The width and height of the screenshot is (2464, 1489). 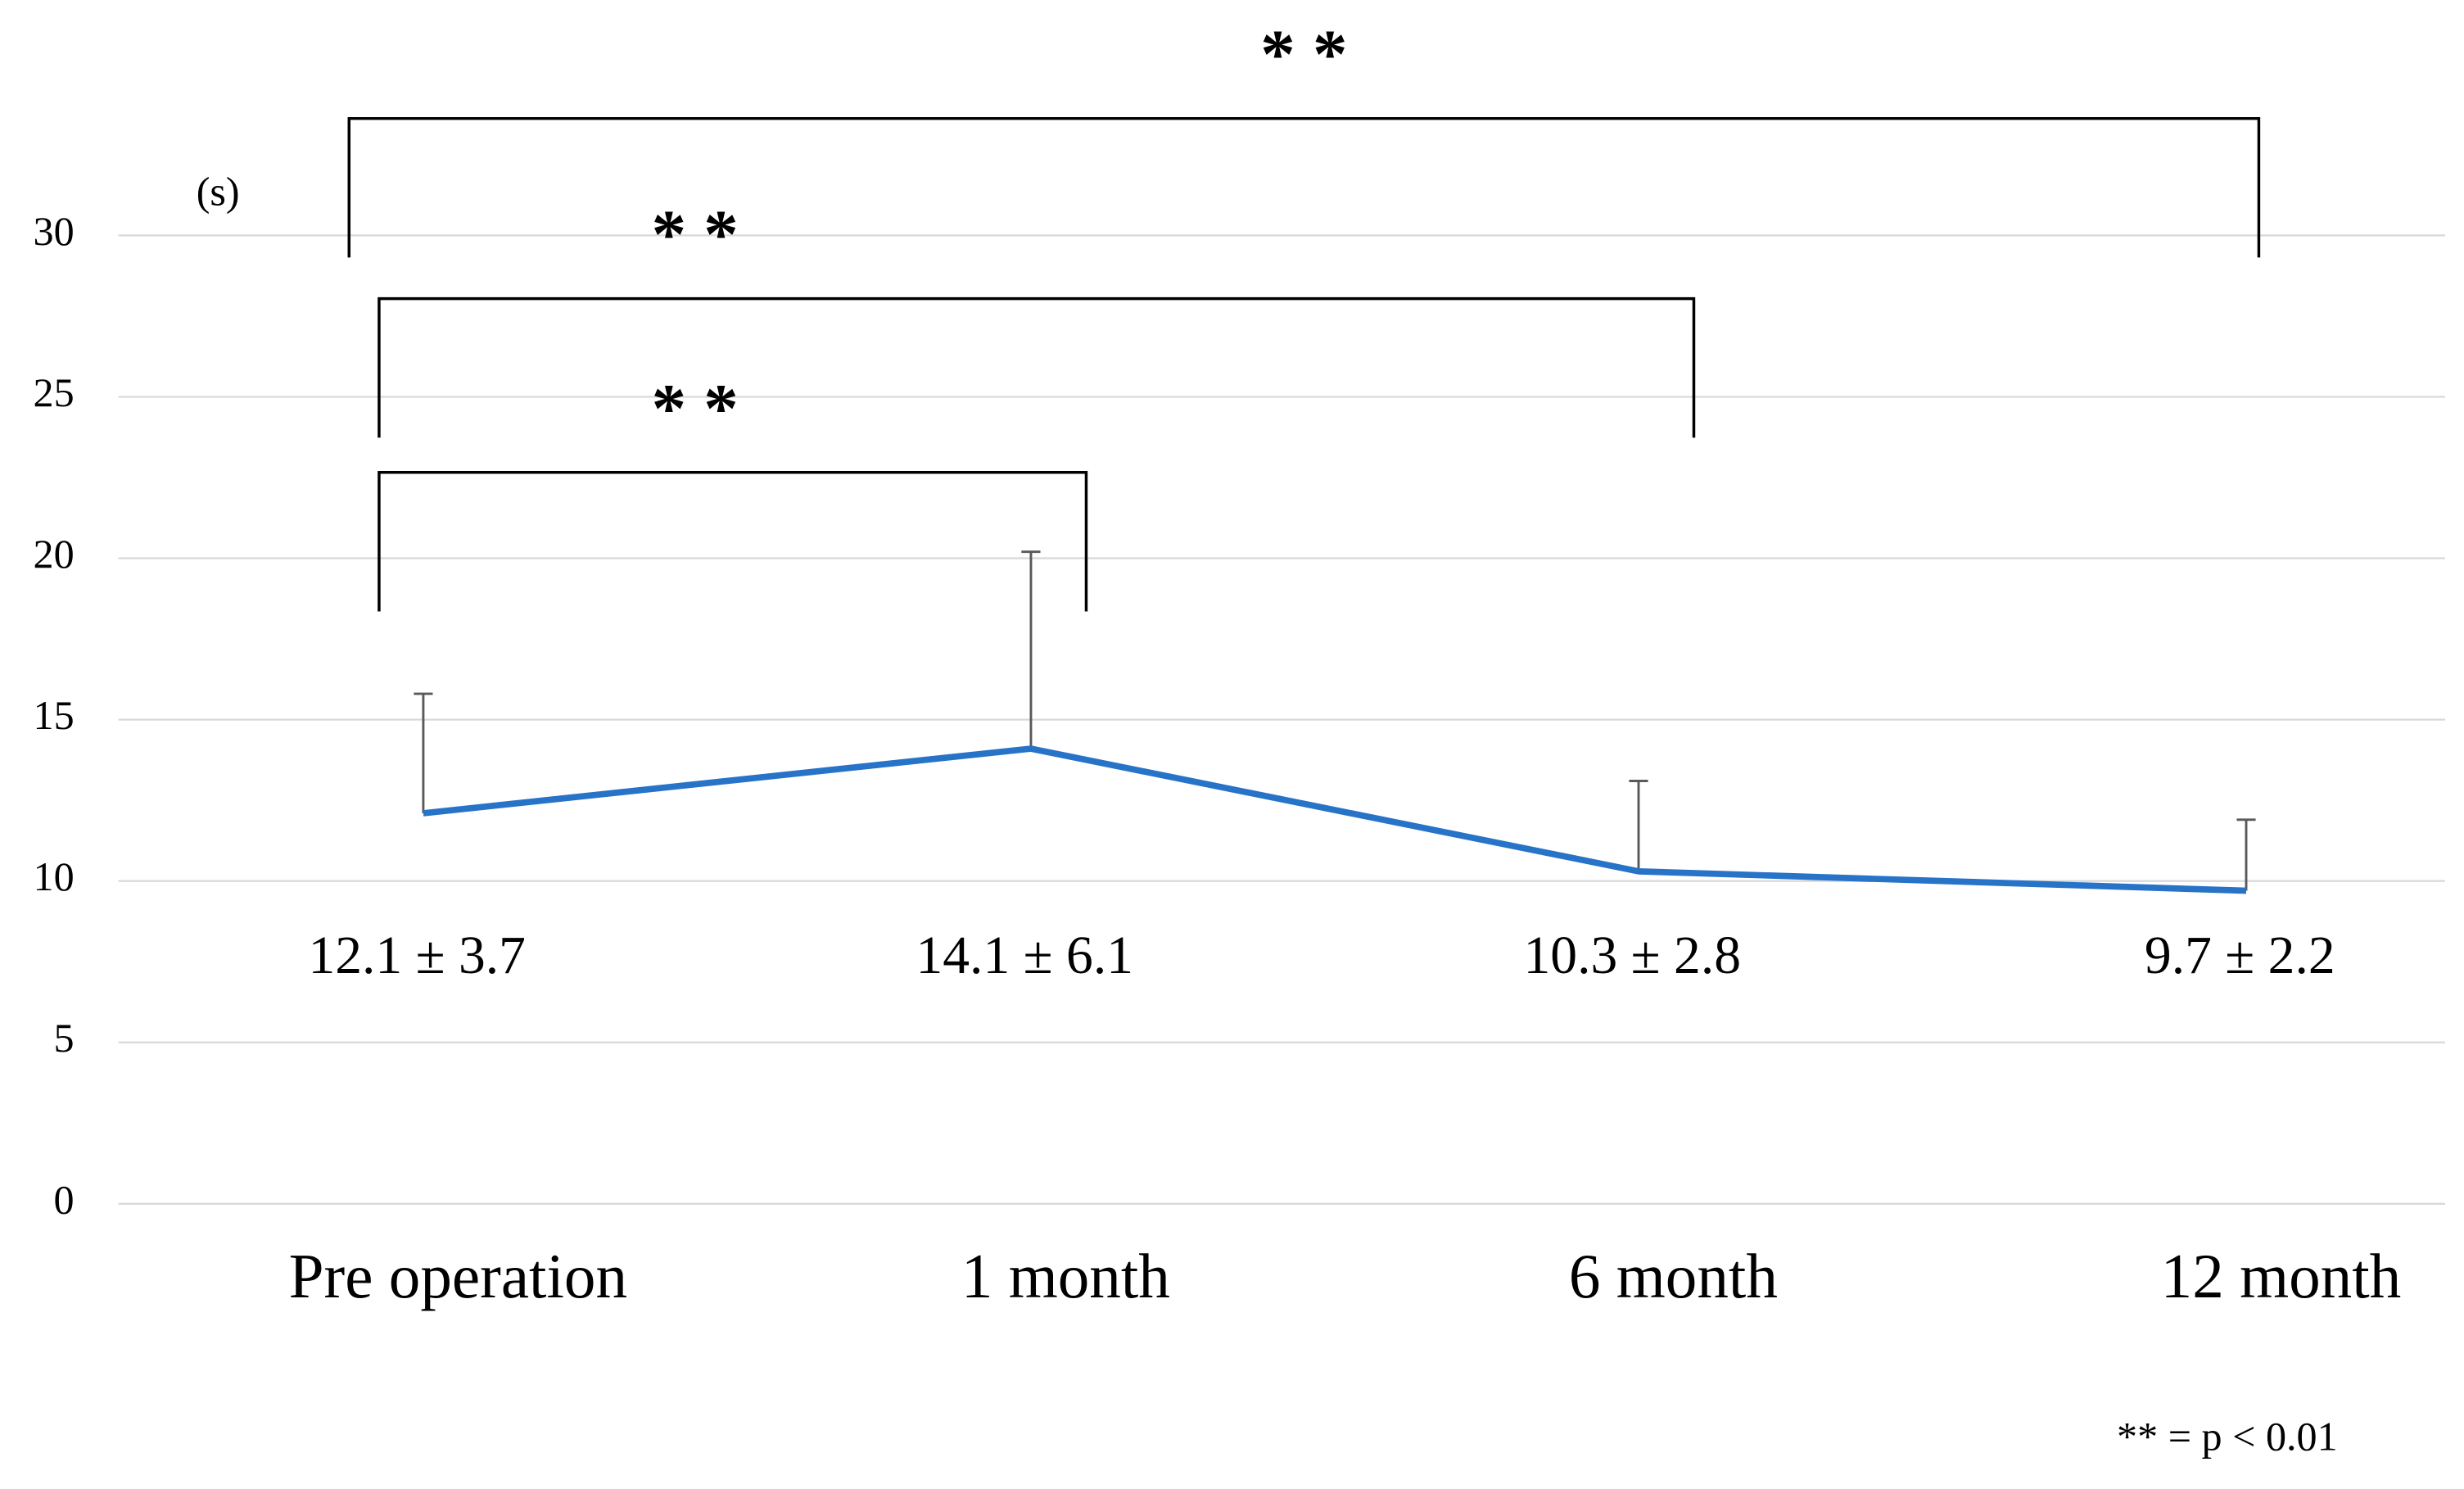 What do you see at coordinates (54, 392) in the screenshot?
I see `y-tick-label: 25` at bounding box center [54, 392].